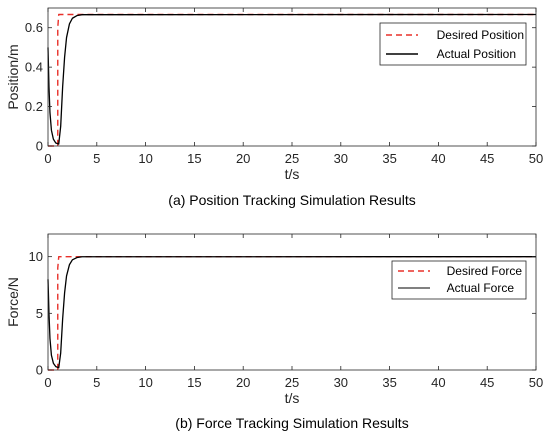 This screenshot has width=550, height=436. What do you see at coordinates (39, 313) in the screenshot?
I see `y-tick-label: 5` at bounding box center [39, 313].